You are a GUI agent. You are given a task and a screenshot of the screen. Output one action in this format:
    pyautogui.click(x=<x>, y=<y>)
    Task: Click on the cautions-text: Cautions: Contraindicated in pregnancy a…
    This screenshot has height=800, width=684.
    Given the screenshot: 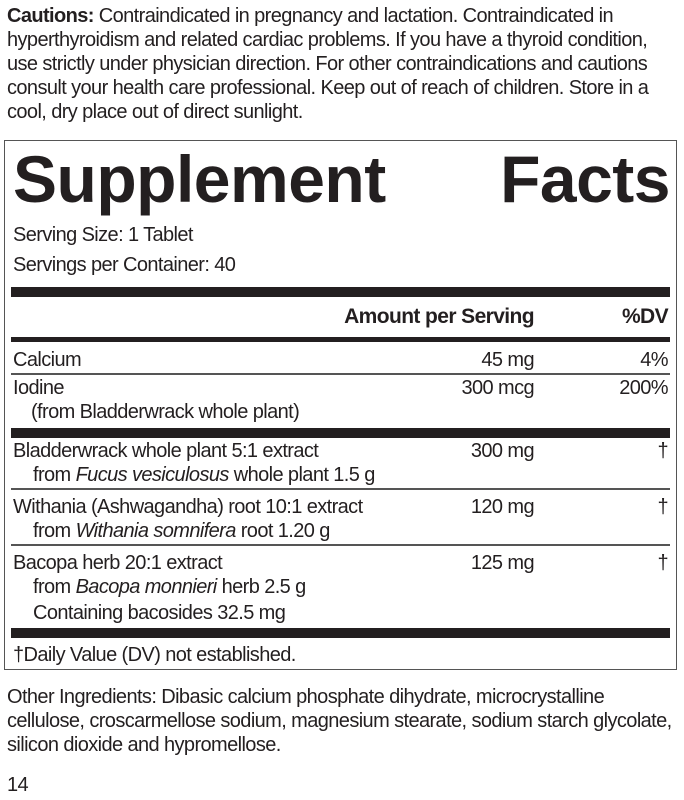 What is the action you would take?
    pyautogui.click(x=343, y=64)
    